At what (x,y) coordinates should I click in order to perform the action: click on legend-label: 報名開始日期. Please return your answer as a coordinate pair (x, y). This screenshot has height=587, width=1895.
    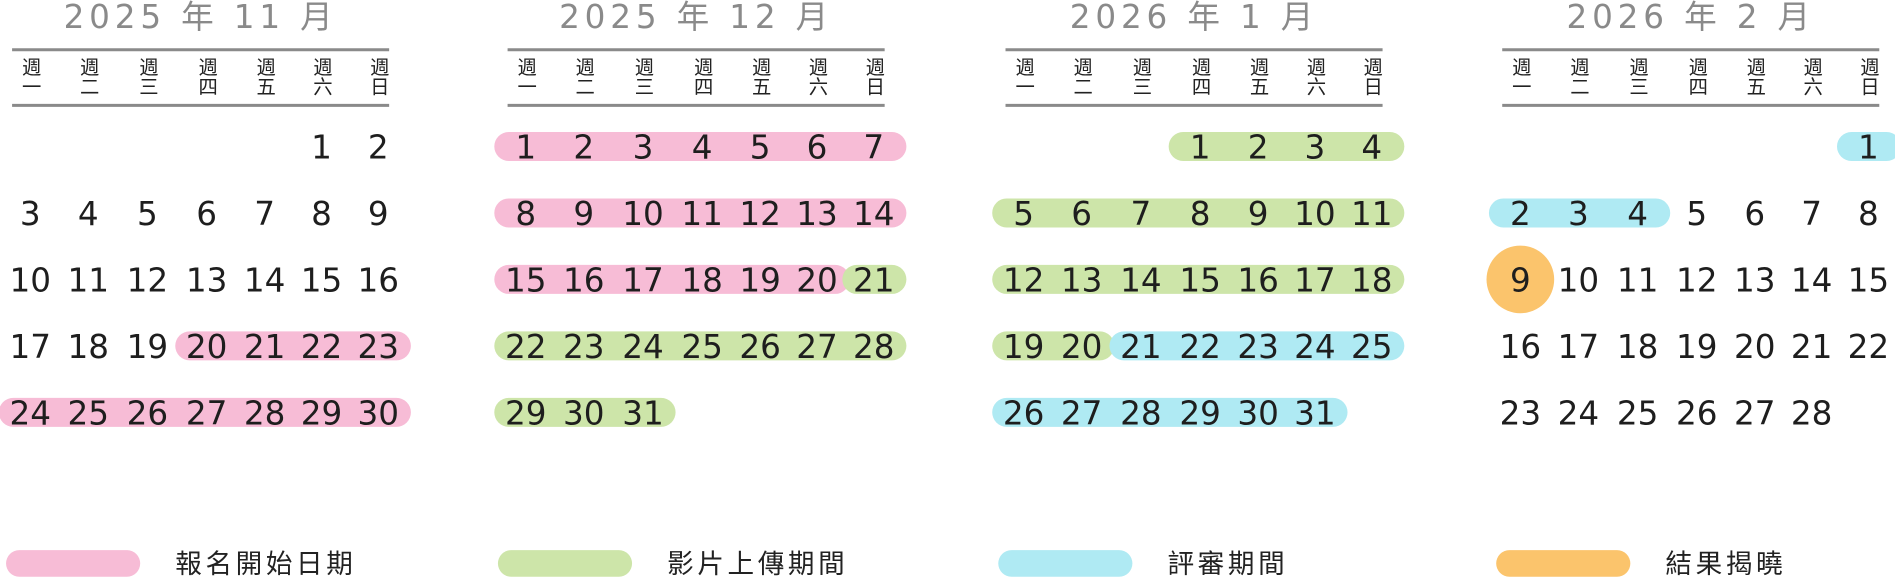
    Looking at the image, I should click on (265, 564).